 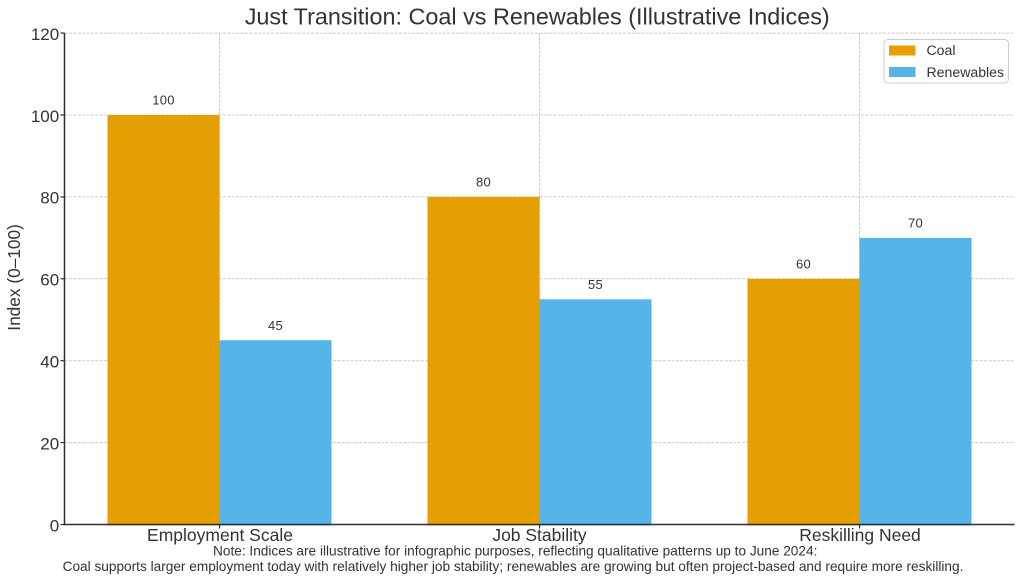 I want to click on svg-text: Coal, so click(x=941, y=50).